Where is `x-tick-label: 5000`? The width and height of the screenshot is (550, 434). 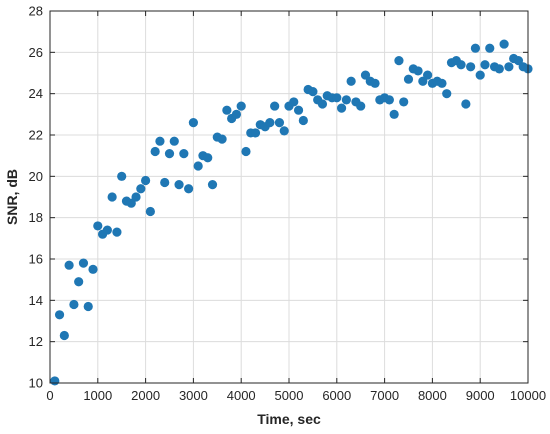 x-tick-label: 5000 is located at coordinates (289, 395).